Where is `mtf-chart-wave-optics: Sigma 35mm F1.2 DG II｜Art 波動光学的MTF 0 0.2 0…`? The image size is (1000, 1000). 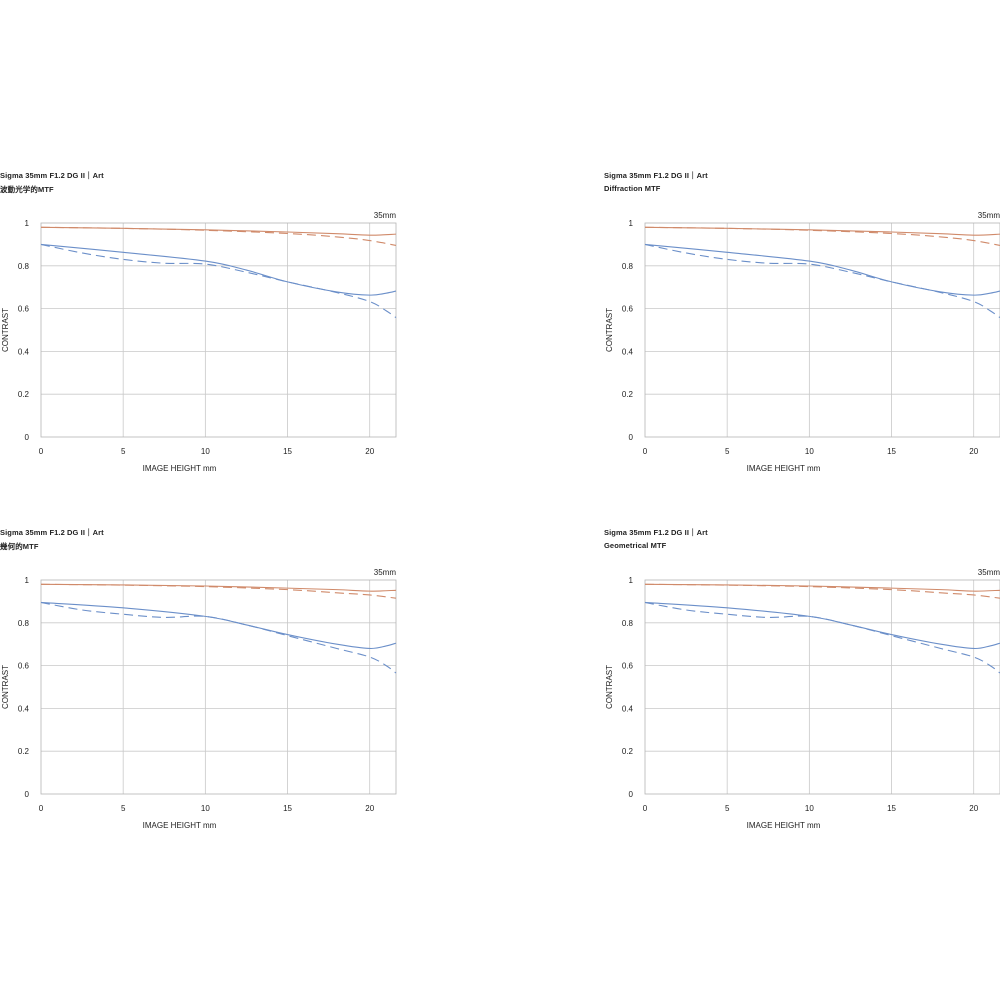
mtf-chart-wave-optics: Sigma 35mm F1.2 DG II｜Art 波動光学的MTF 0 0.2 0… is located at coordinates (200, 335).